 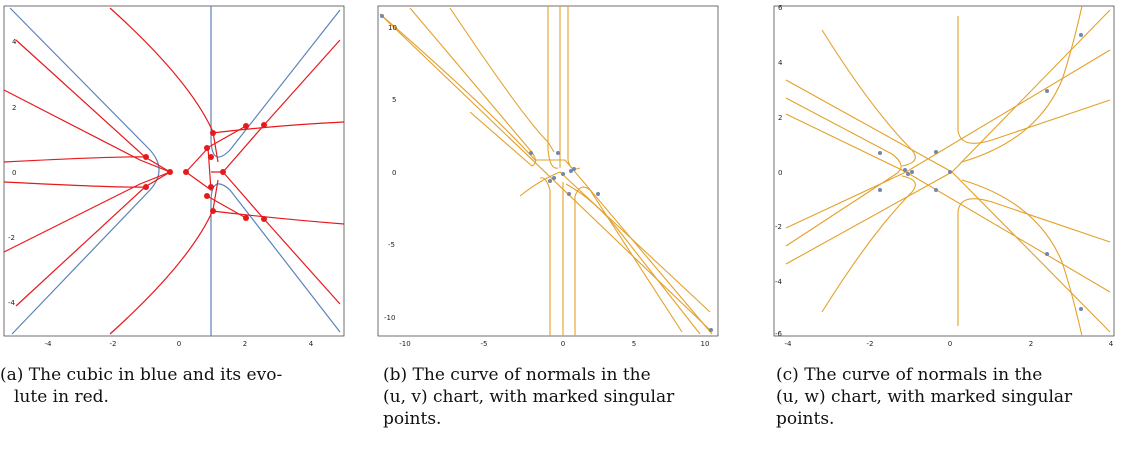 I want to click on y-tick-label: 6, so click(x=780, y=8).